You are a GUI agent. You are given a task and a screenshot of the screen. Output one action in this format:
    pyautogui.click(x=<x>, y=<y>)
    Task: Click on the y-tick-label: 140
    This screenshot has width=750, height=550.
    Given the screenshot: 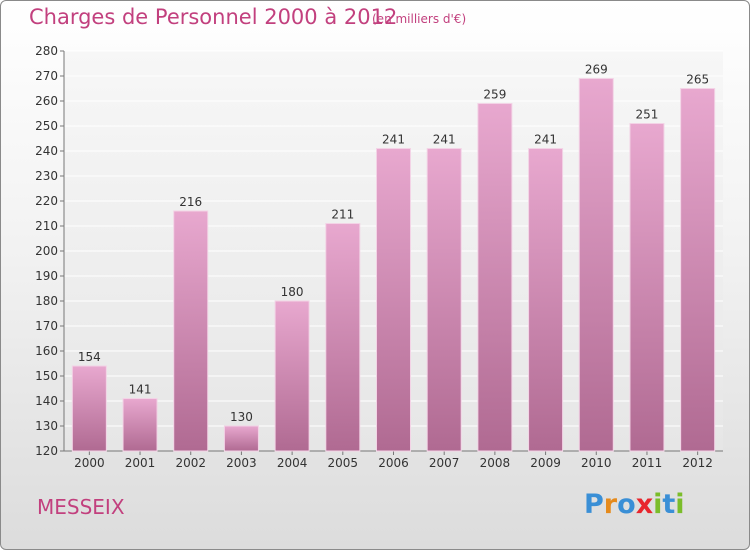 What is the action you would take?
    pyautogui.click(x=46, y=401)
    